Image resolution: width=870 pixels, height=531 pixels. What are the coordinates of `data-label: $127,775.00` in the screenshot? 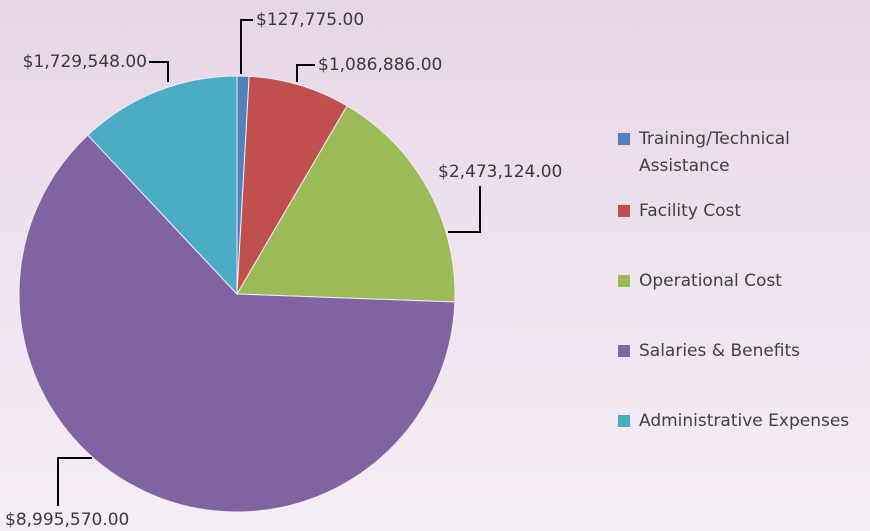 It's located at (310, 20).